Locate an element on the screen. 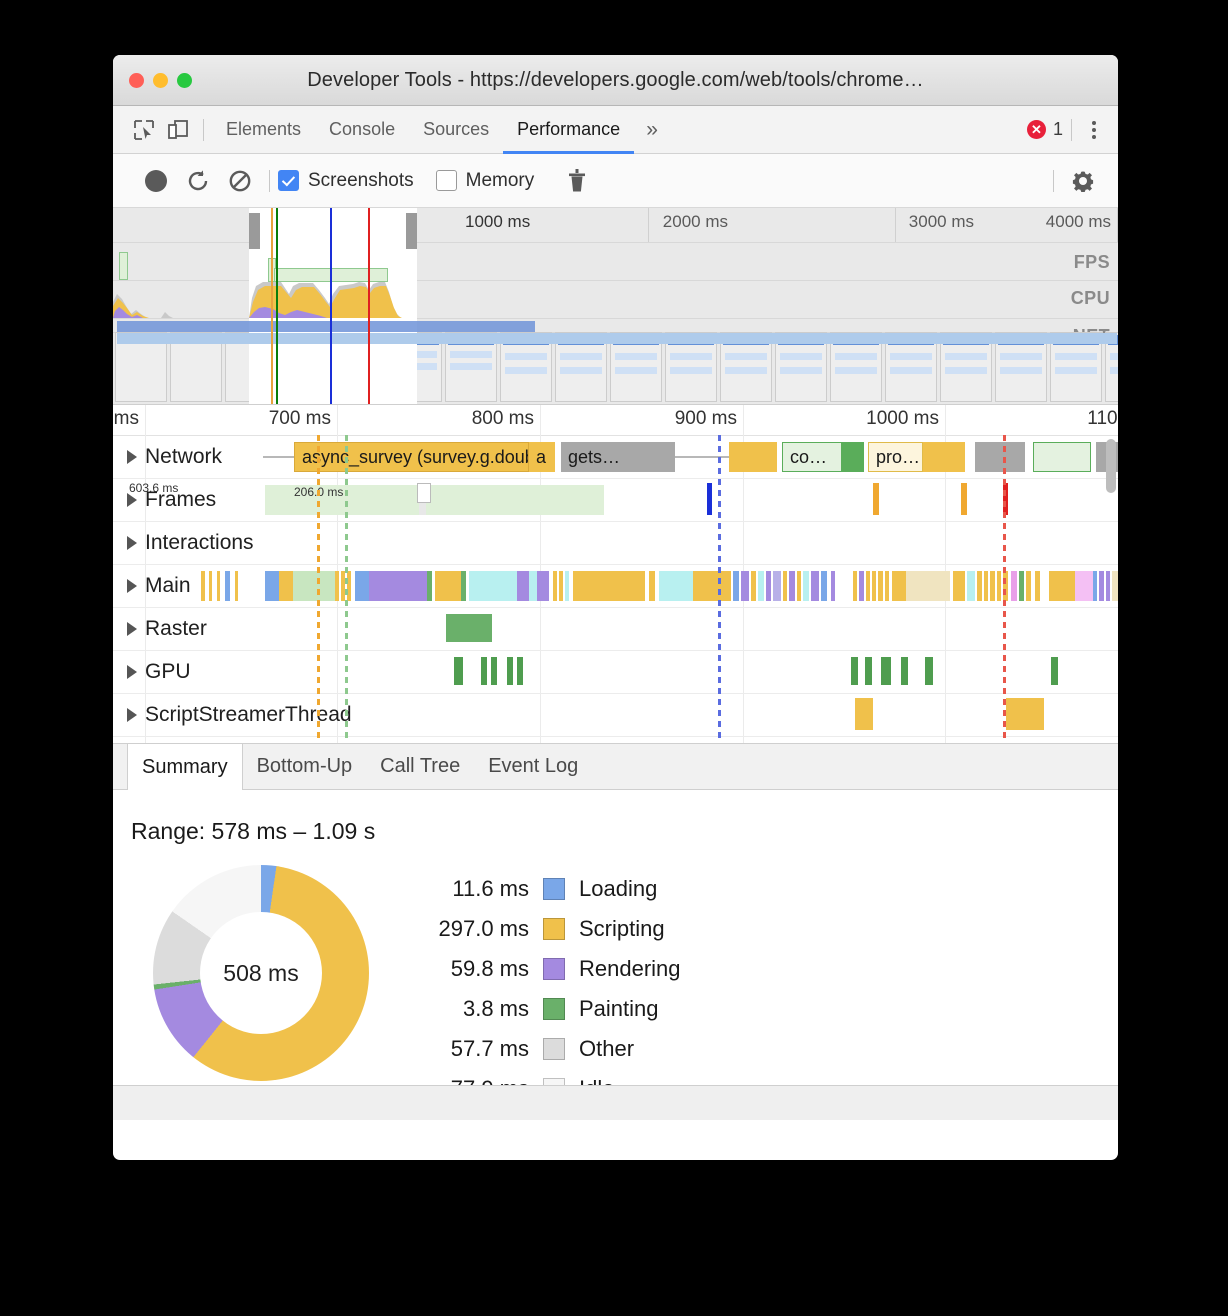  track-network-header: Network is located at coordinates (174, 457).